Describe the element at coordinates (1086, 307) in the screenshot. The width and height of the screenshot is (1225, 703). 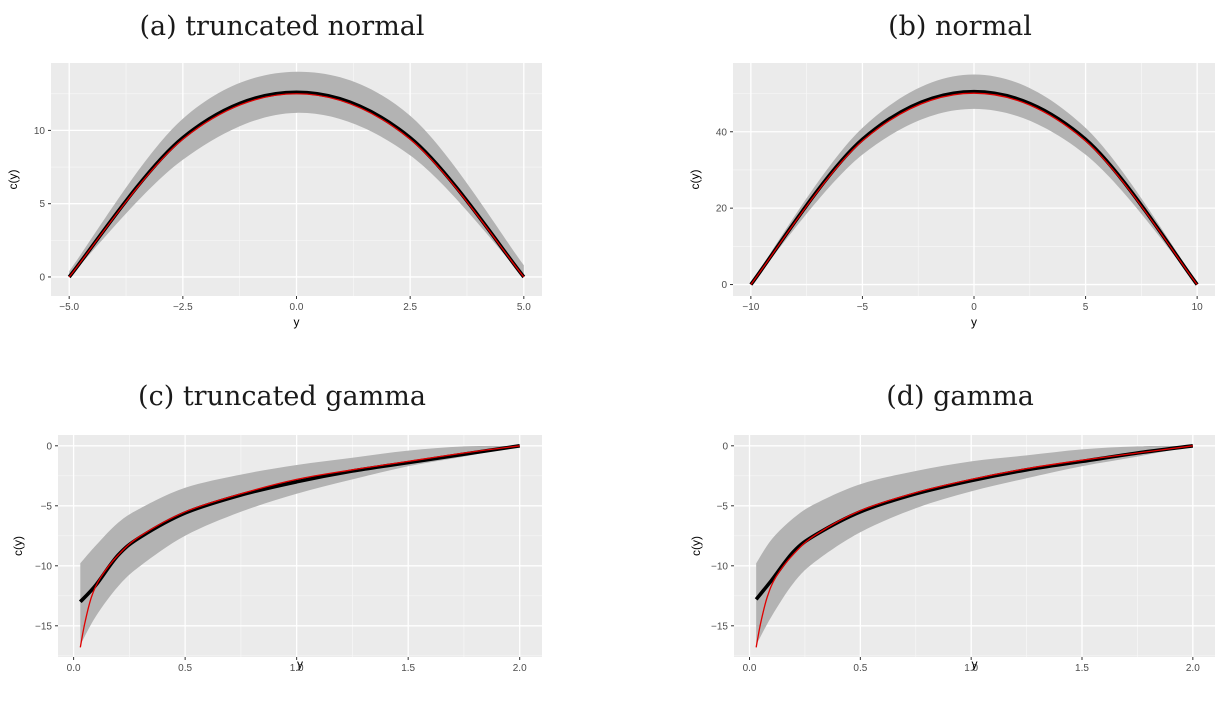
I see `x-tick-label: 5` at that location.